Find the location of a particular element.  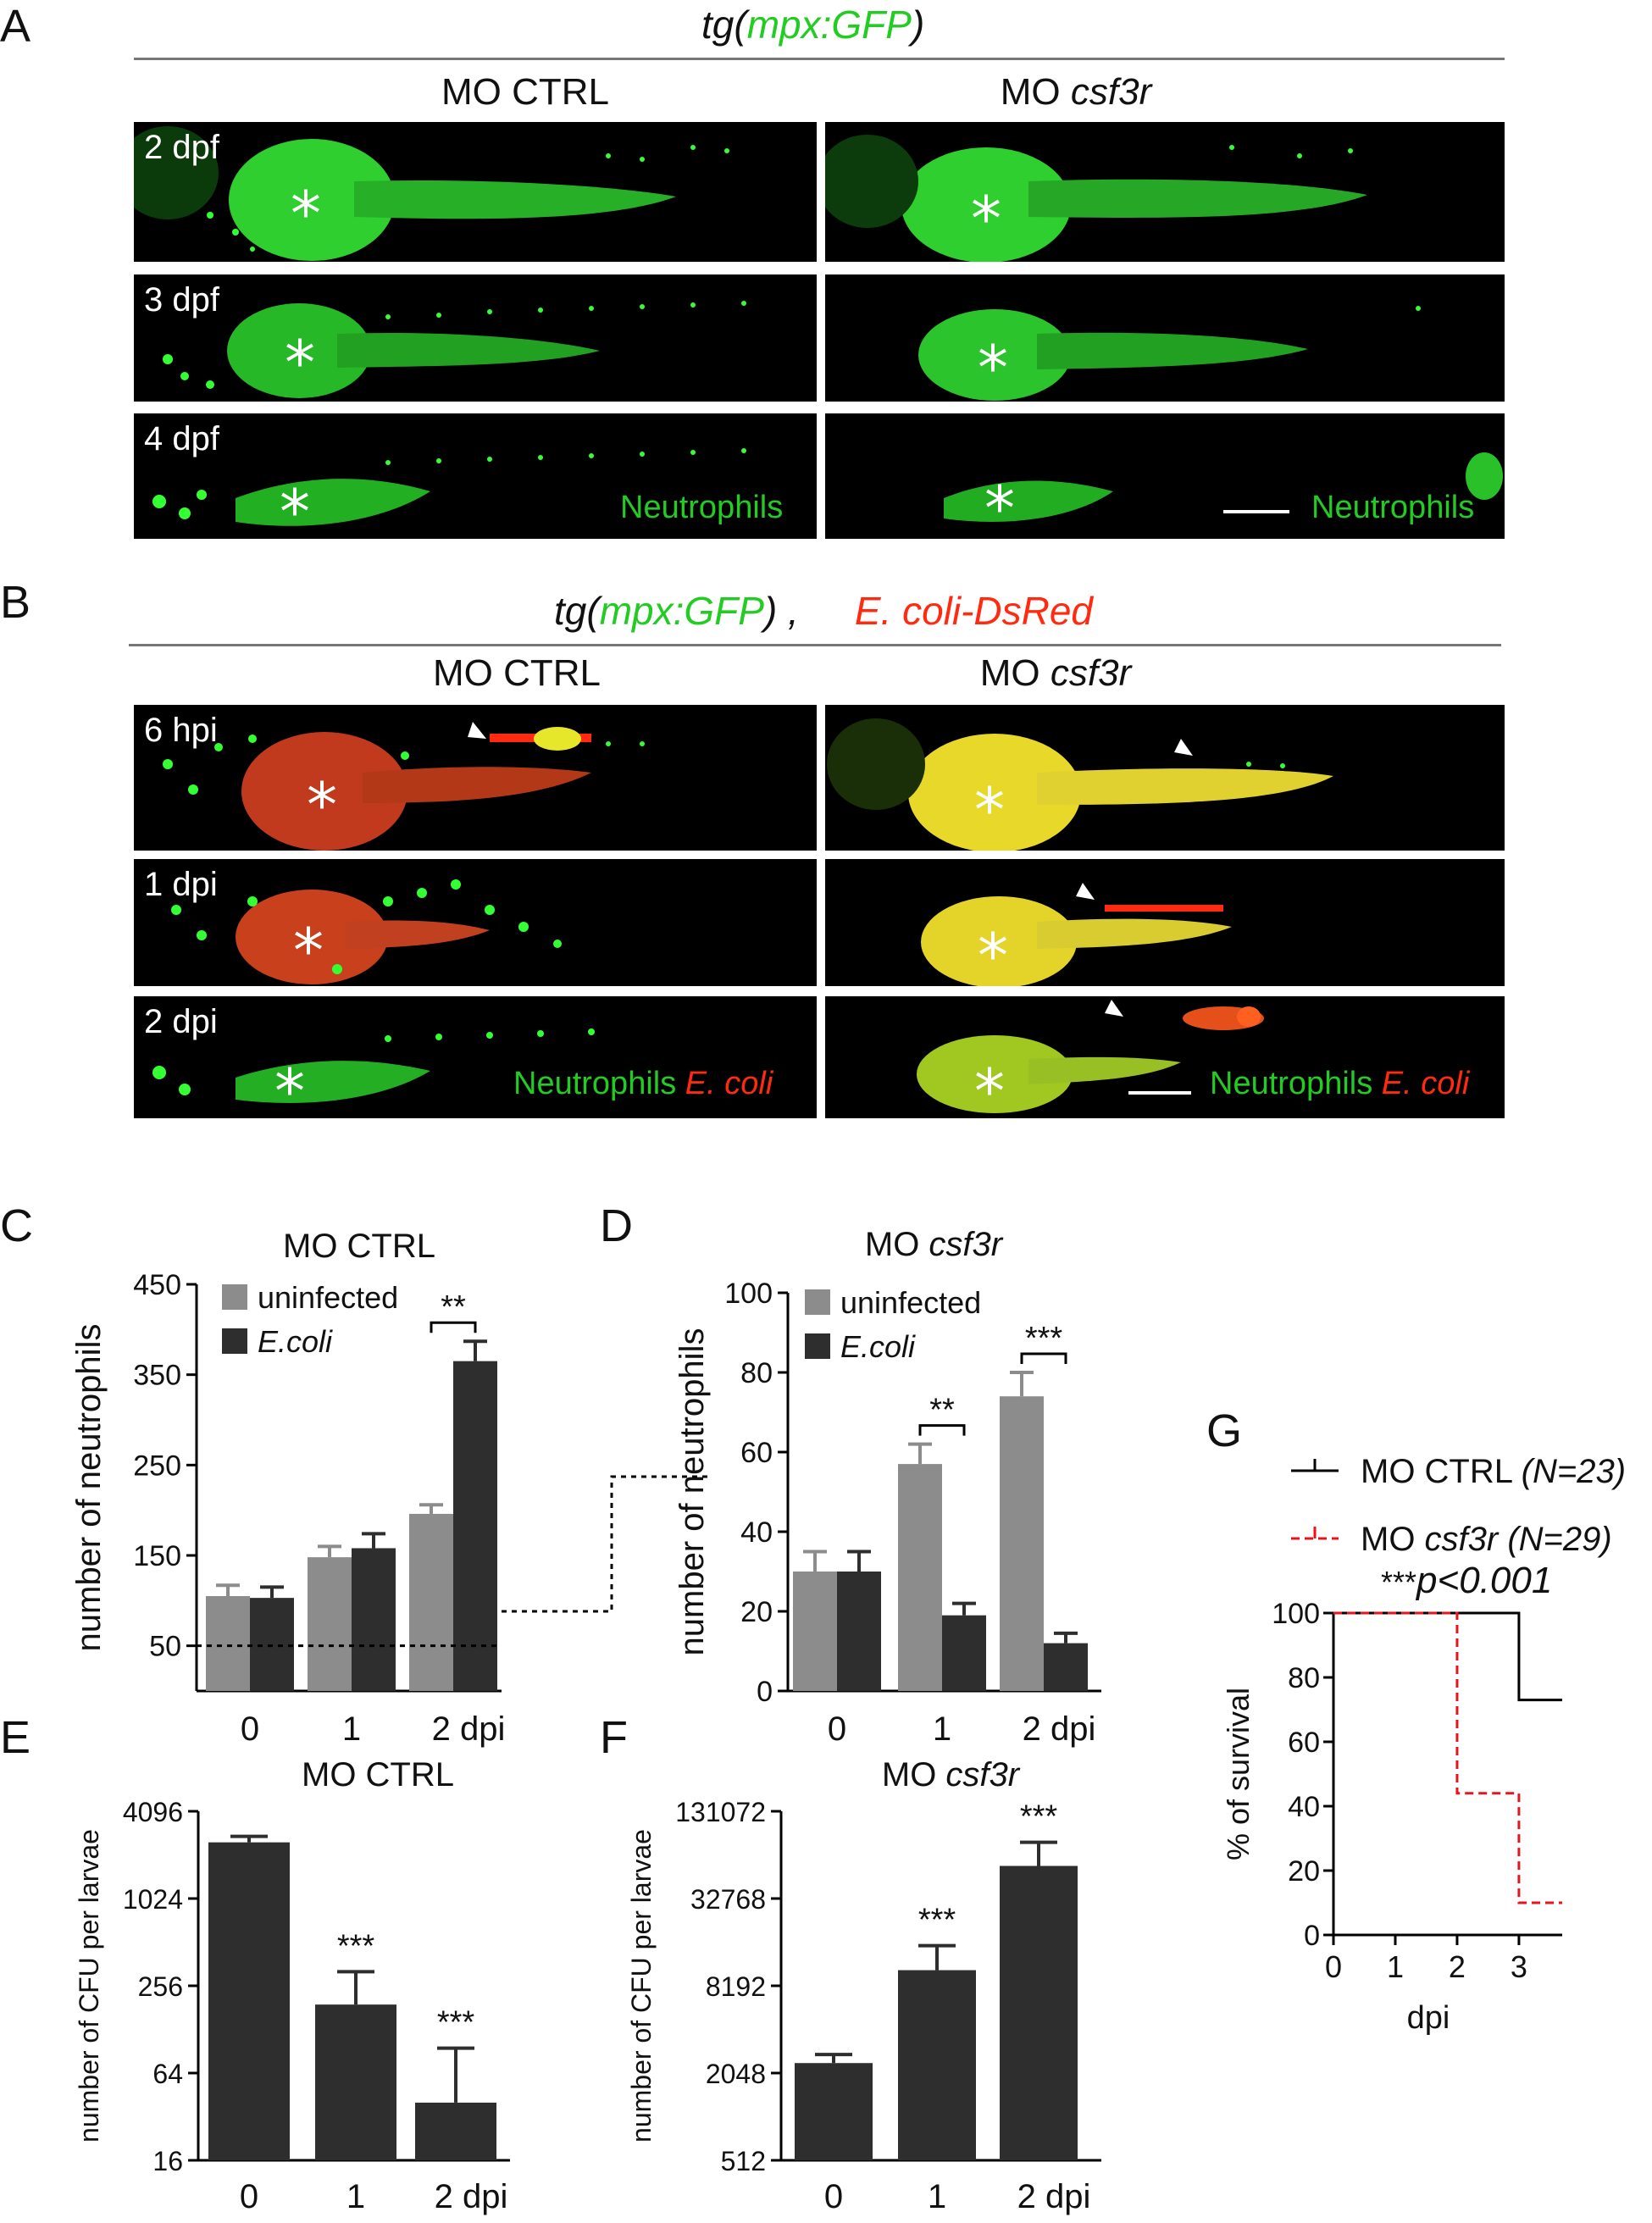

panel-a-title-prefix: tg( is located at coordinates (724, 25).